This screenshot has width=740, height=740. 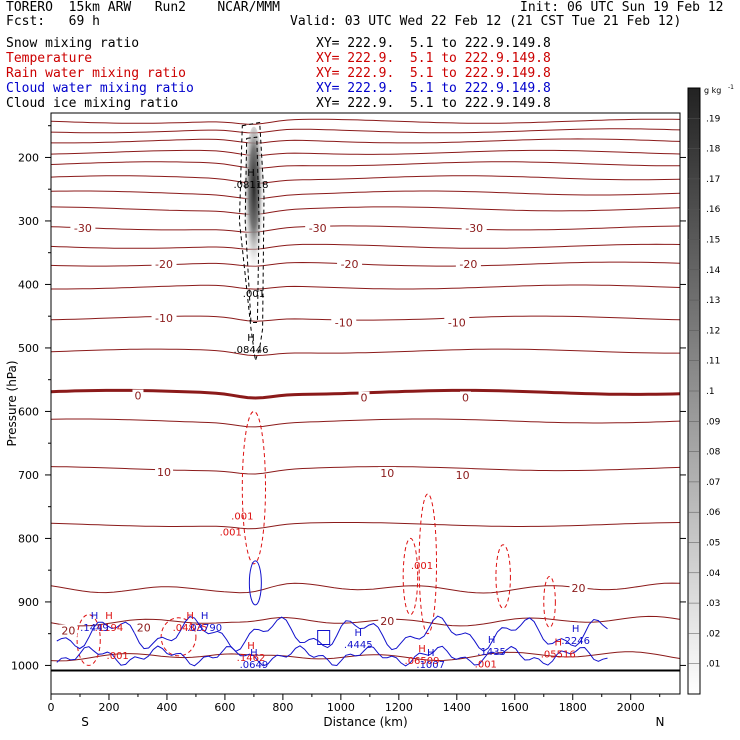 I want to click on cloud-ice-shading, so click(x=253, y=214).